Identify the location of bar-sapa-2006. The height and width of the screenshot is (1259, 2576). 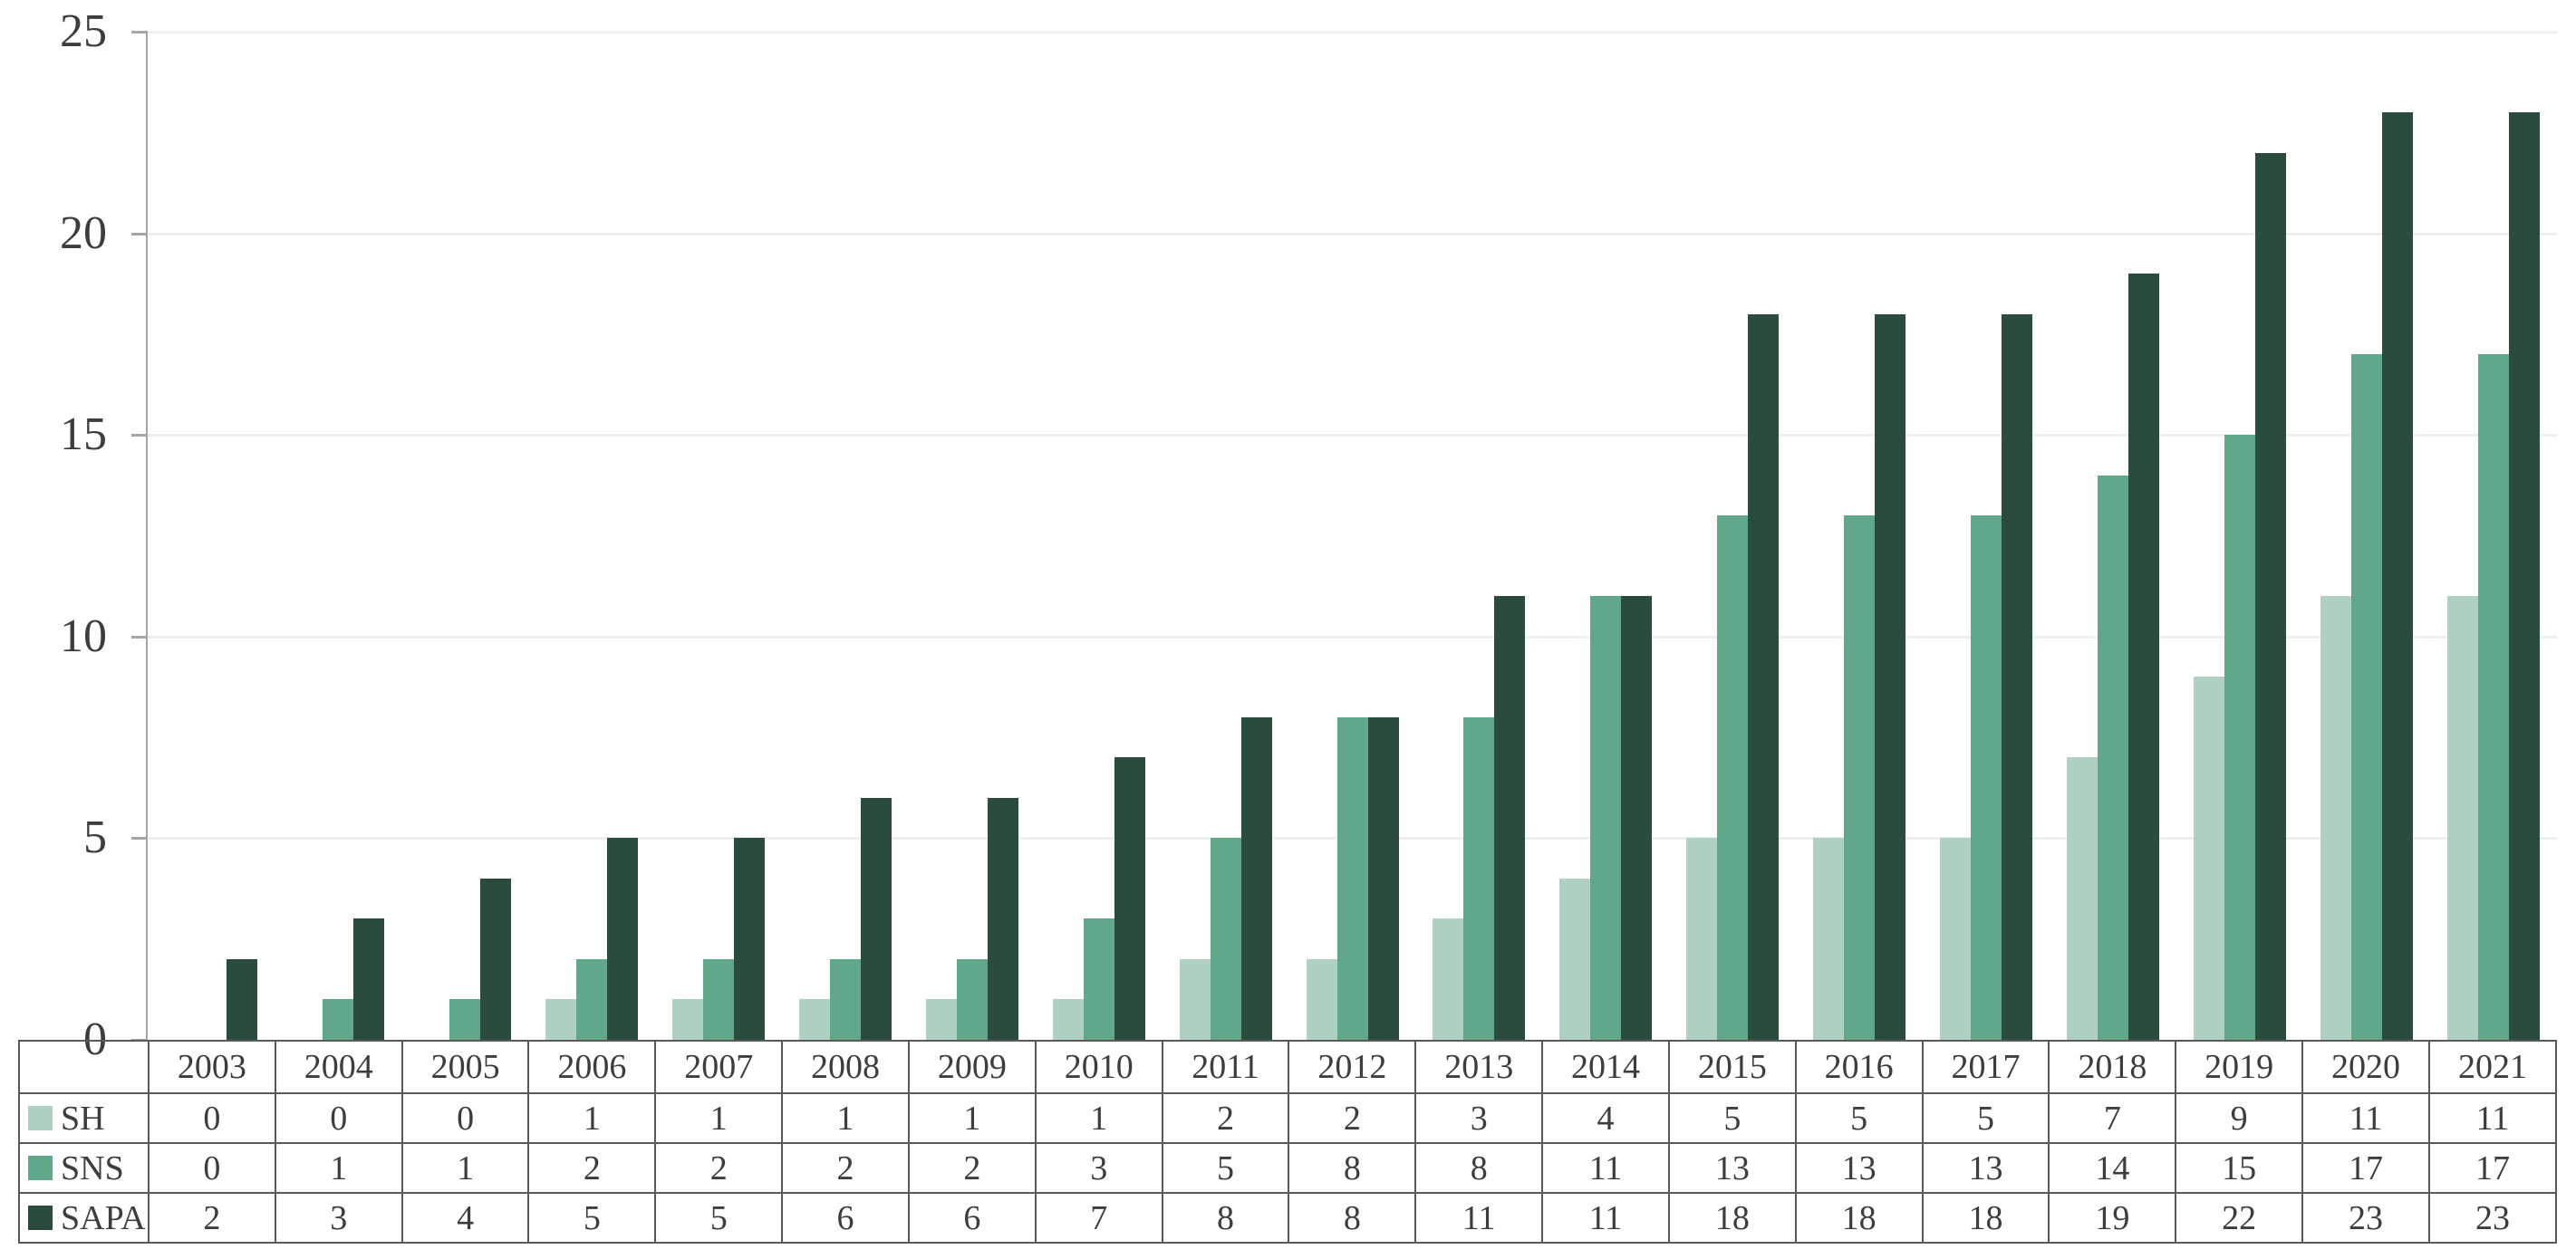
(622, 939).